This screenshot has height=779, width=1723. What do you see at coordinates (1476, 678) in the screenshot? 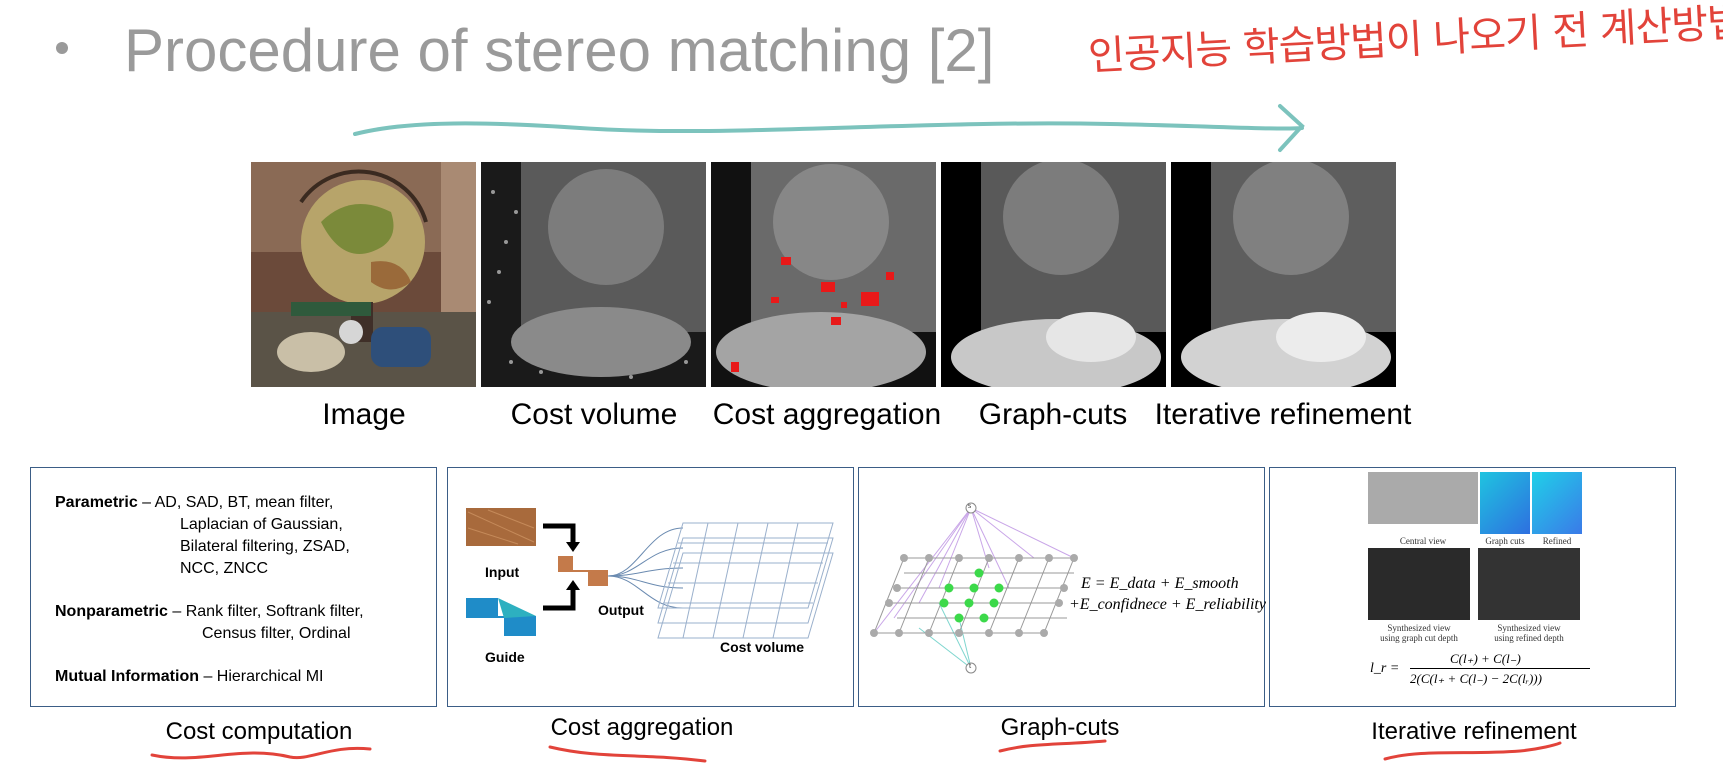
I see `formula-denominator: 2(C(l₊ + C(l₋) − 2C(lᵣ)))` at bounding box center [1476, 678].